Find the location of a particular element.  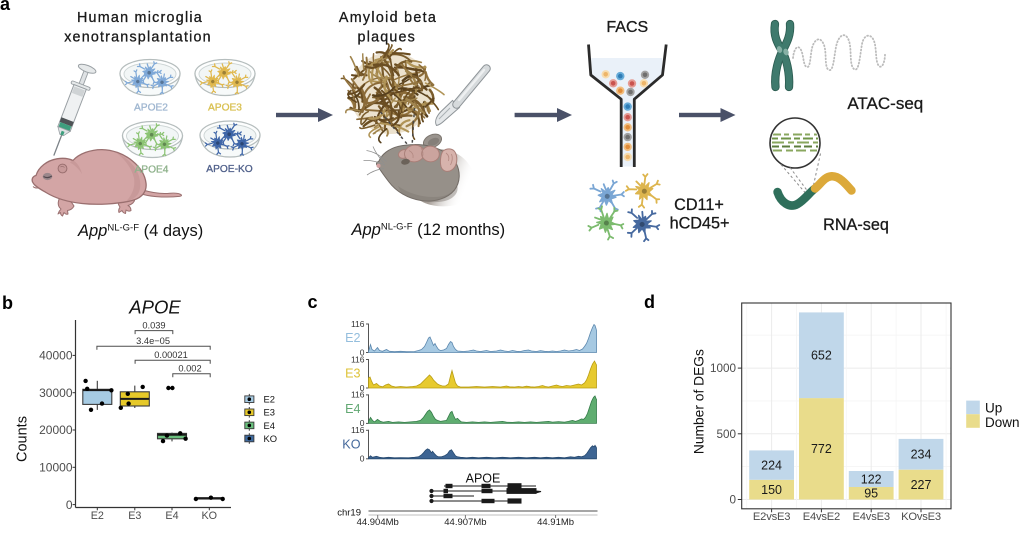

svg-text: 44.91Mb is located at coordinates (555, 522).